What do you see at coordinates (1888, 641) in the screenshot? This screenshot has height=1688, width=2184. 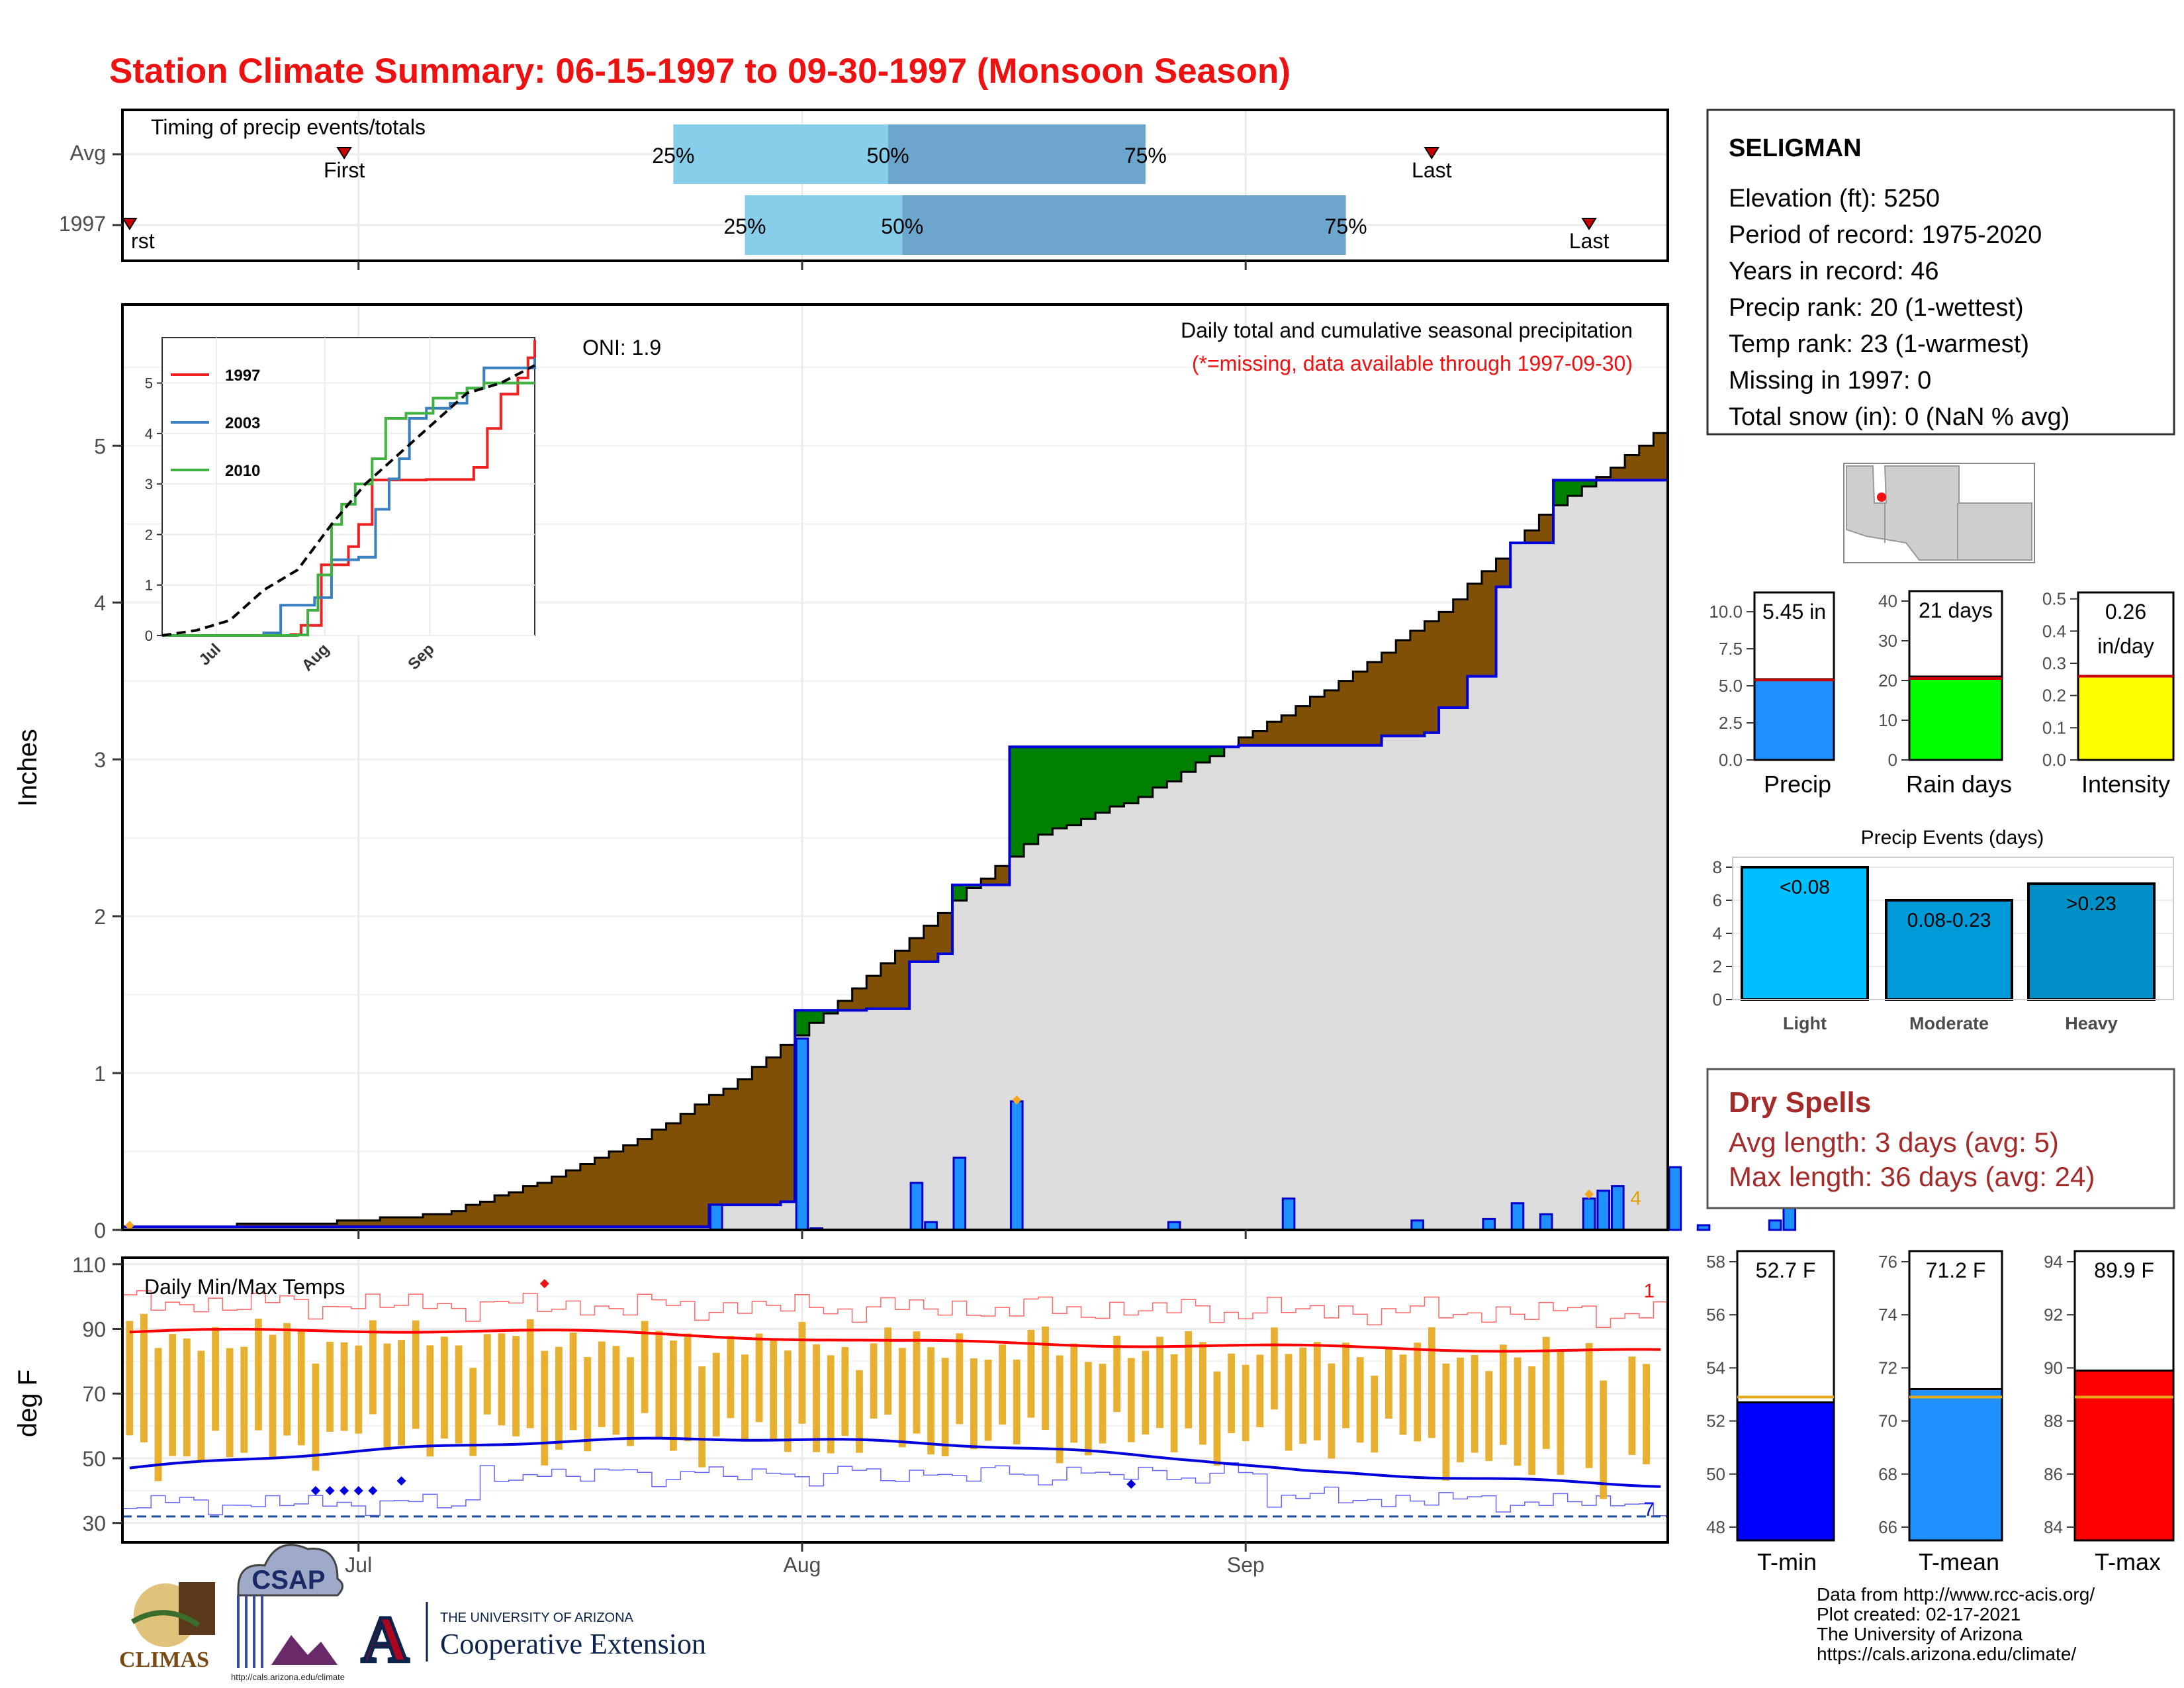 I see `summary-y-tick-label: 30` at bounding box center [1888, 641].